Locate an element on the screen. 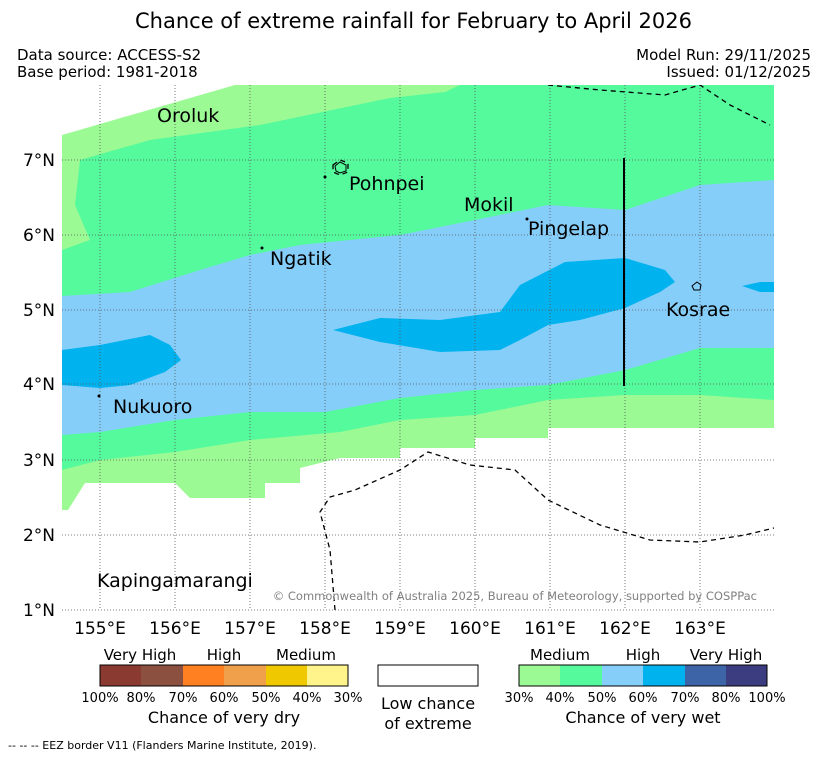  label-kosrae: Kosrae is located at coordinates (698, 310).